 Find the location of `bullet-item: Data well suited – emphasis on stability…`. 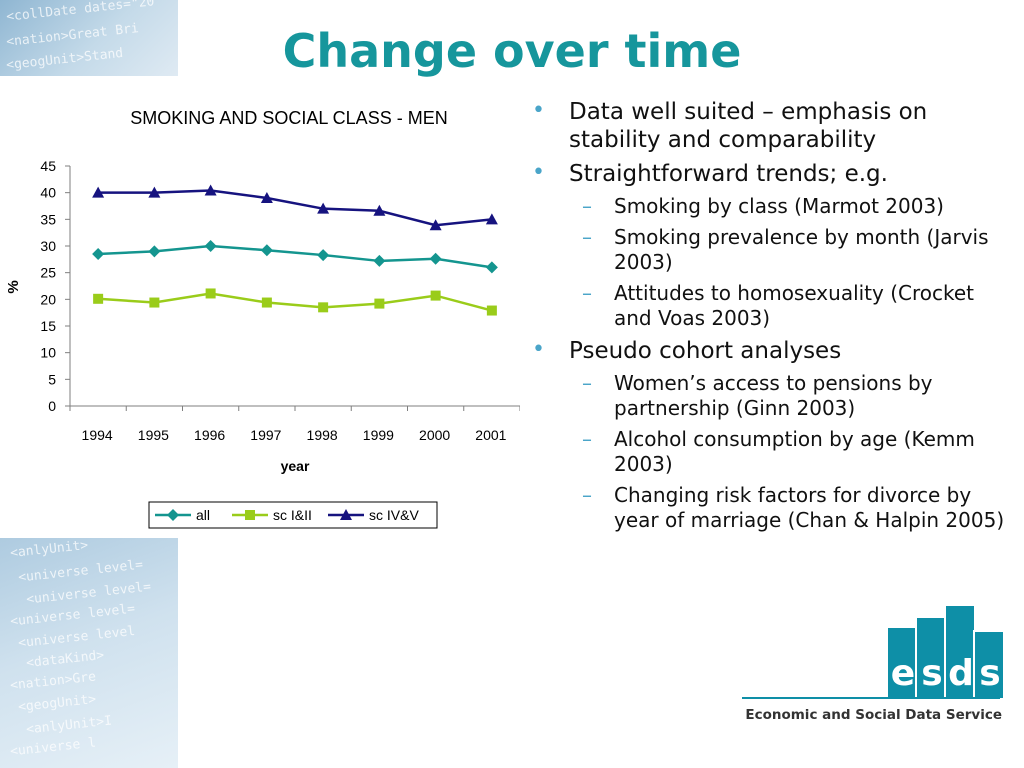

bullet-item: Data well suited – emphasis on stability… is located at coordinates (772, 125).